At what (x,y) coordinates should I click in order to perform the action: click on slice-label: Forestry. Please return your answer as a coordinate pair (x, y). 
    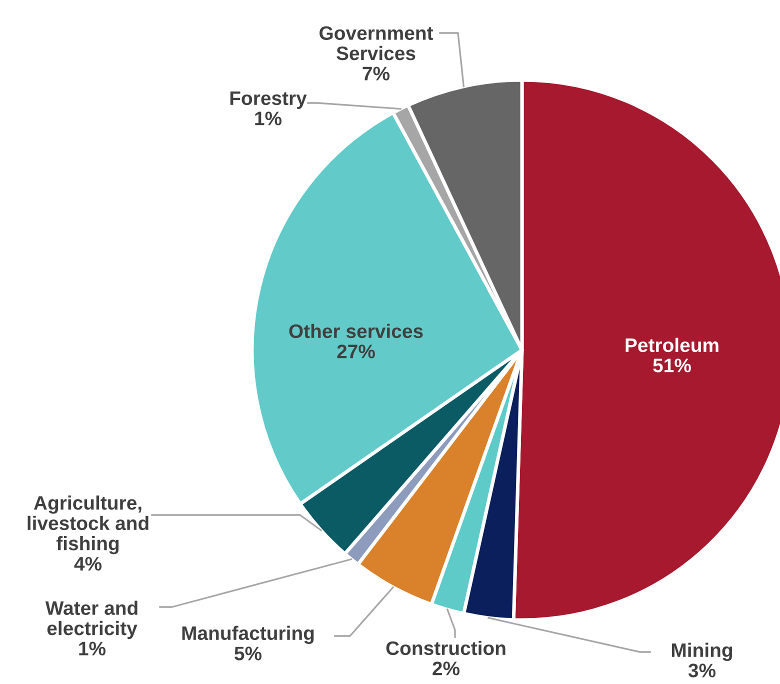
    Looking at the image, I should click on (268, 100).